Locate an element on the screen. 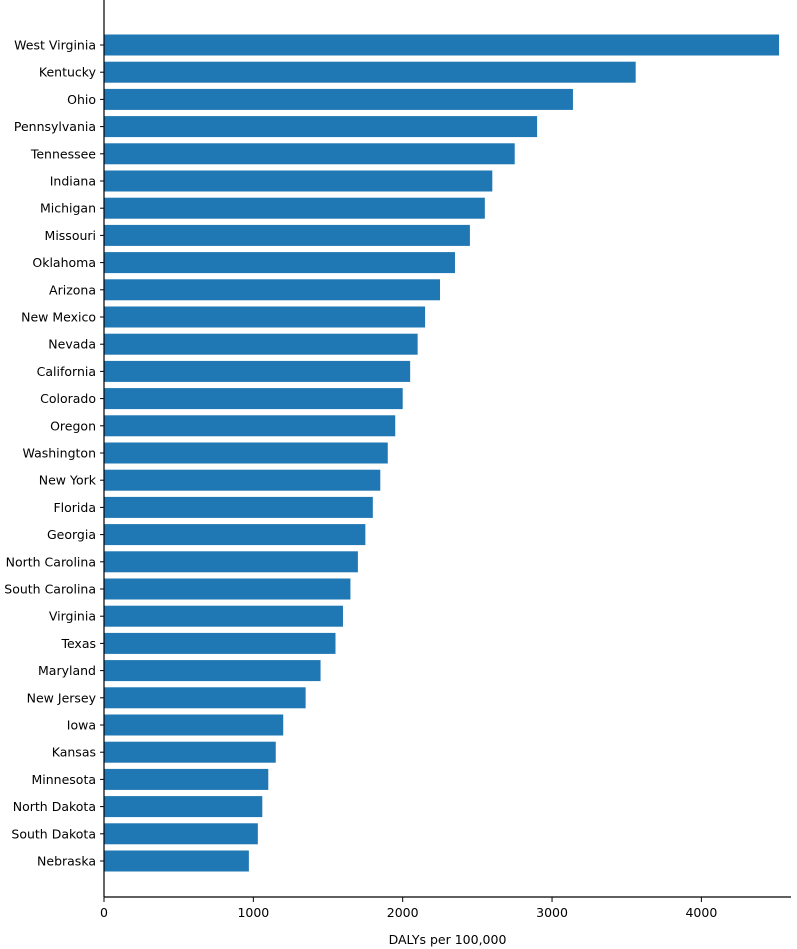  bar-new-jersey is located at coordinates (205, 698).